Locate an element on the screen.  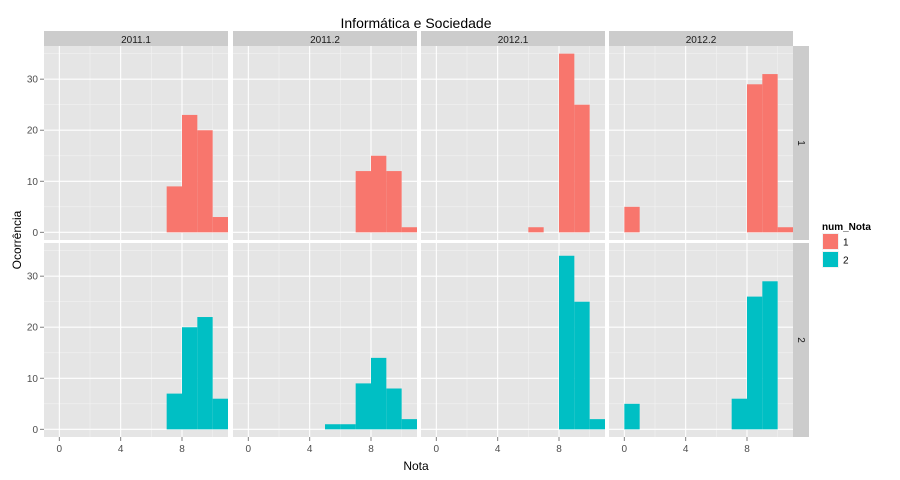
row-strip-label: 1 is located at coordinates (800, 143).